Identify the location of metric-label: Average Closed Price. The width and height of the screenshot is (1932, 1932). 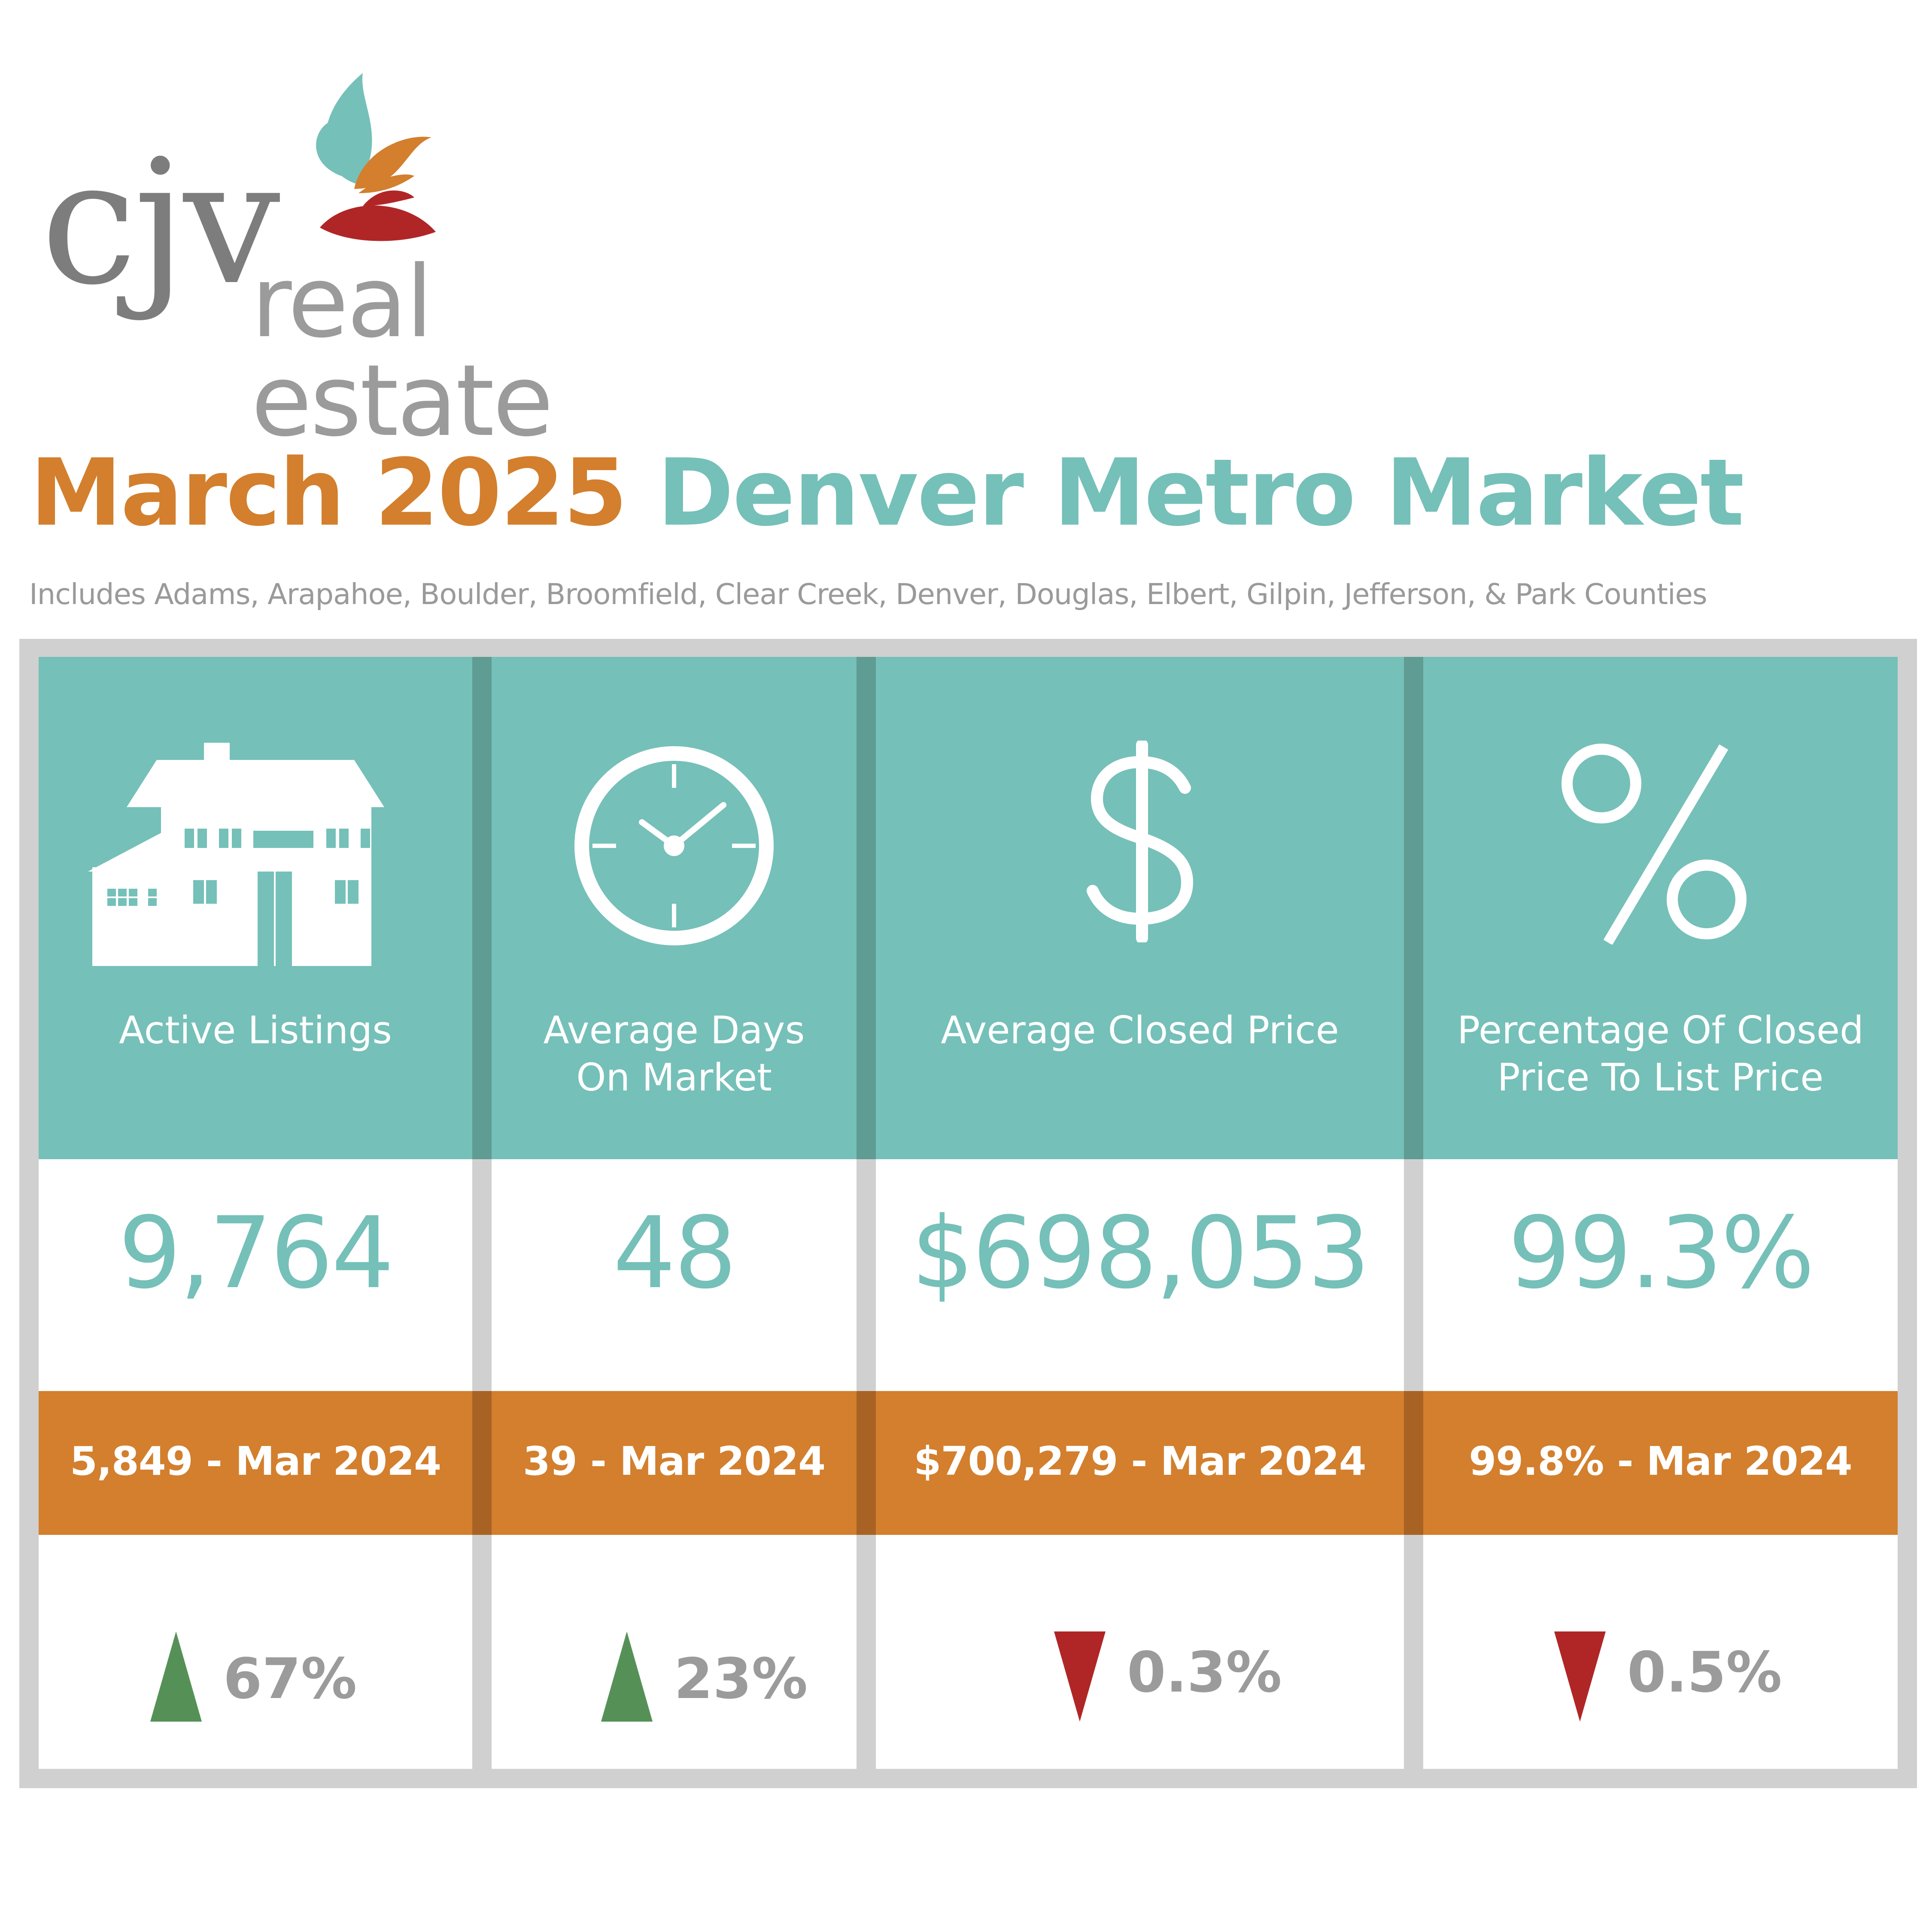
(1140, 1030).